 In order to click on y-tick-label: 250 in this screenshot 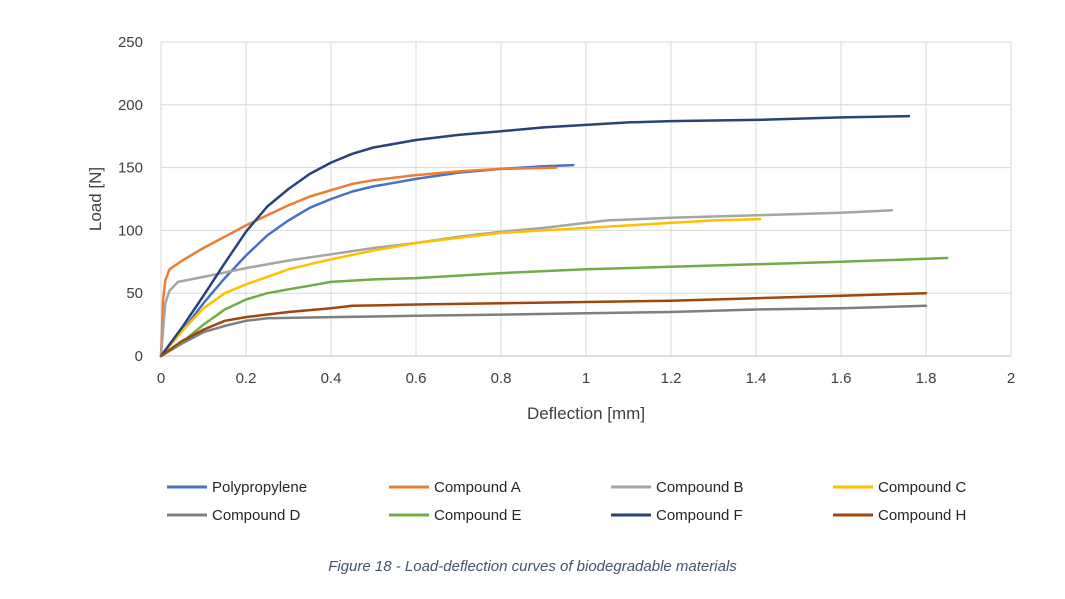, I will do `click(130, 42)`.